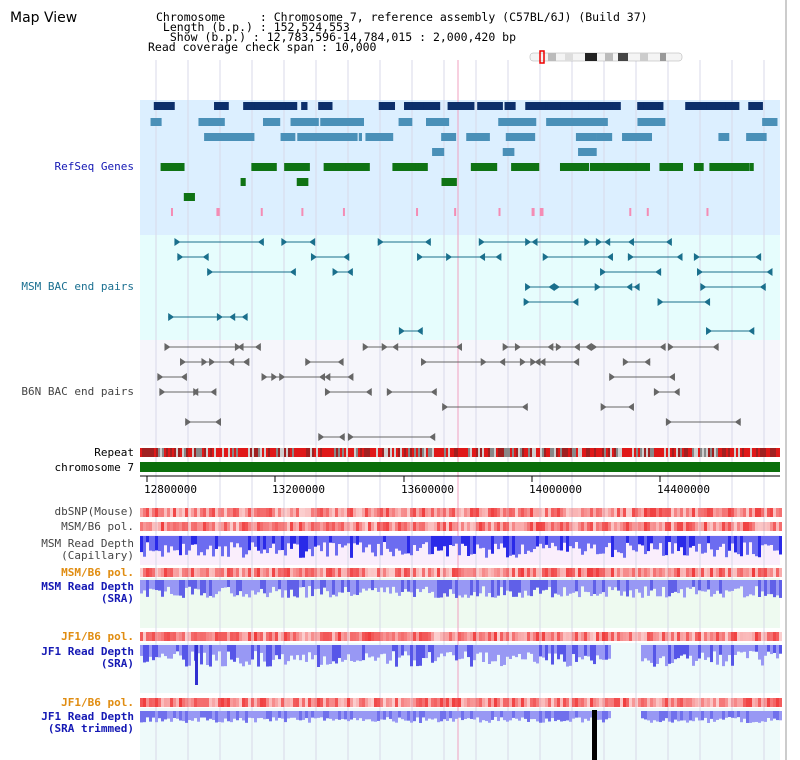 The image size is (800, 760). I want to click on track-label-msm-b6-pol-2: MSM/B6 pol., so click(97, 572).